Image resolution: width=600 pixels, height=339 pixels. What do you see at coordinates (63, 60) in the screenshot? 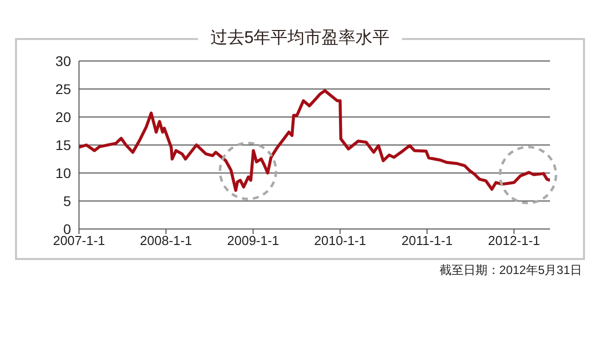
I see `y-tick-label: 30` at bounding box center [63, 60].